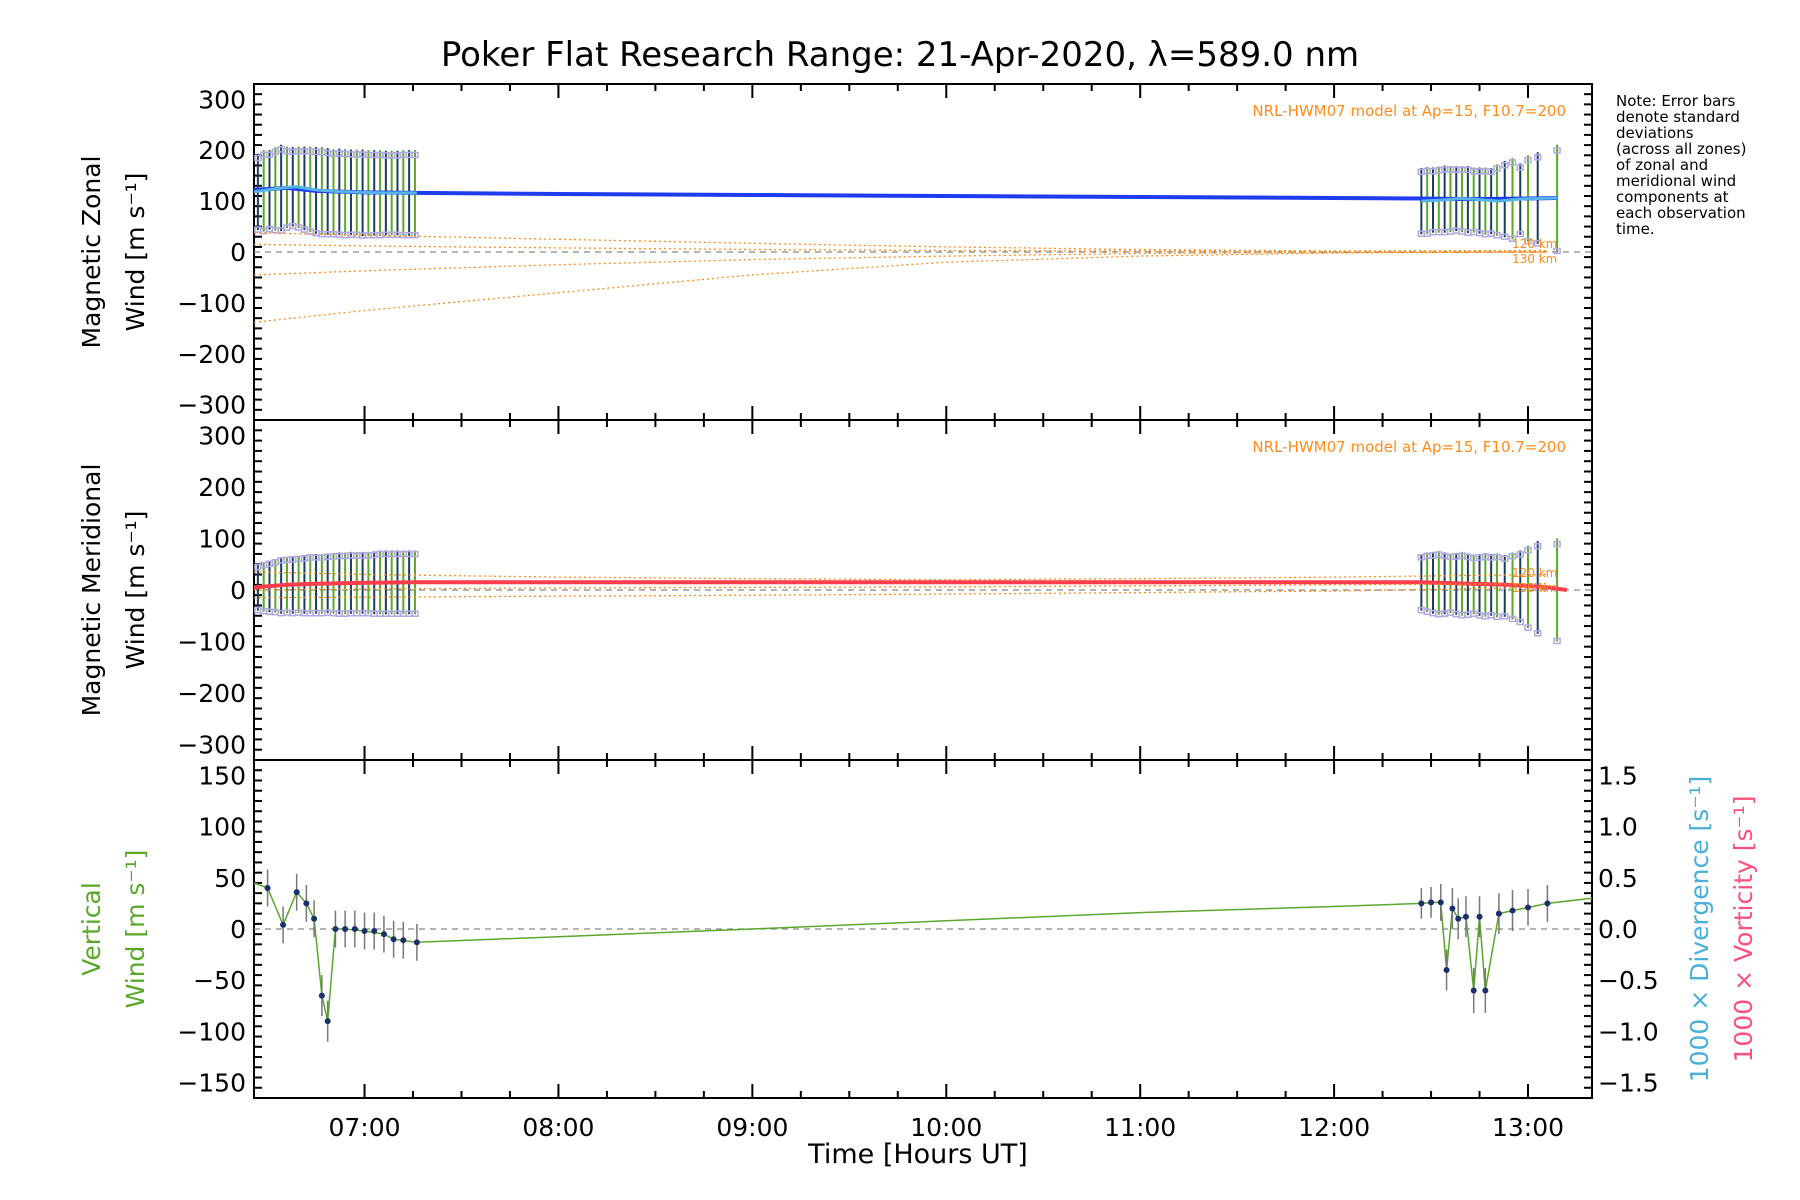 The image size is (1800, 1200). I want to click on model-altitude-label: 120 km, so click(1534, 573).